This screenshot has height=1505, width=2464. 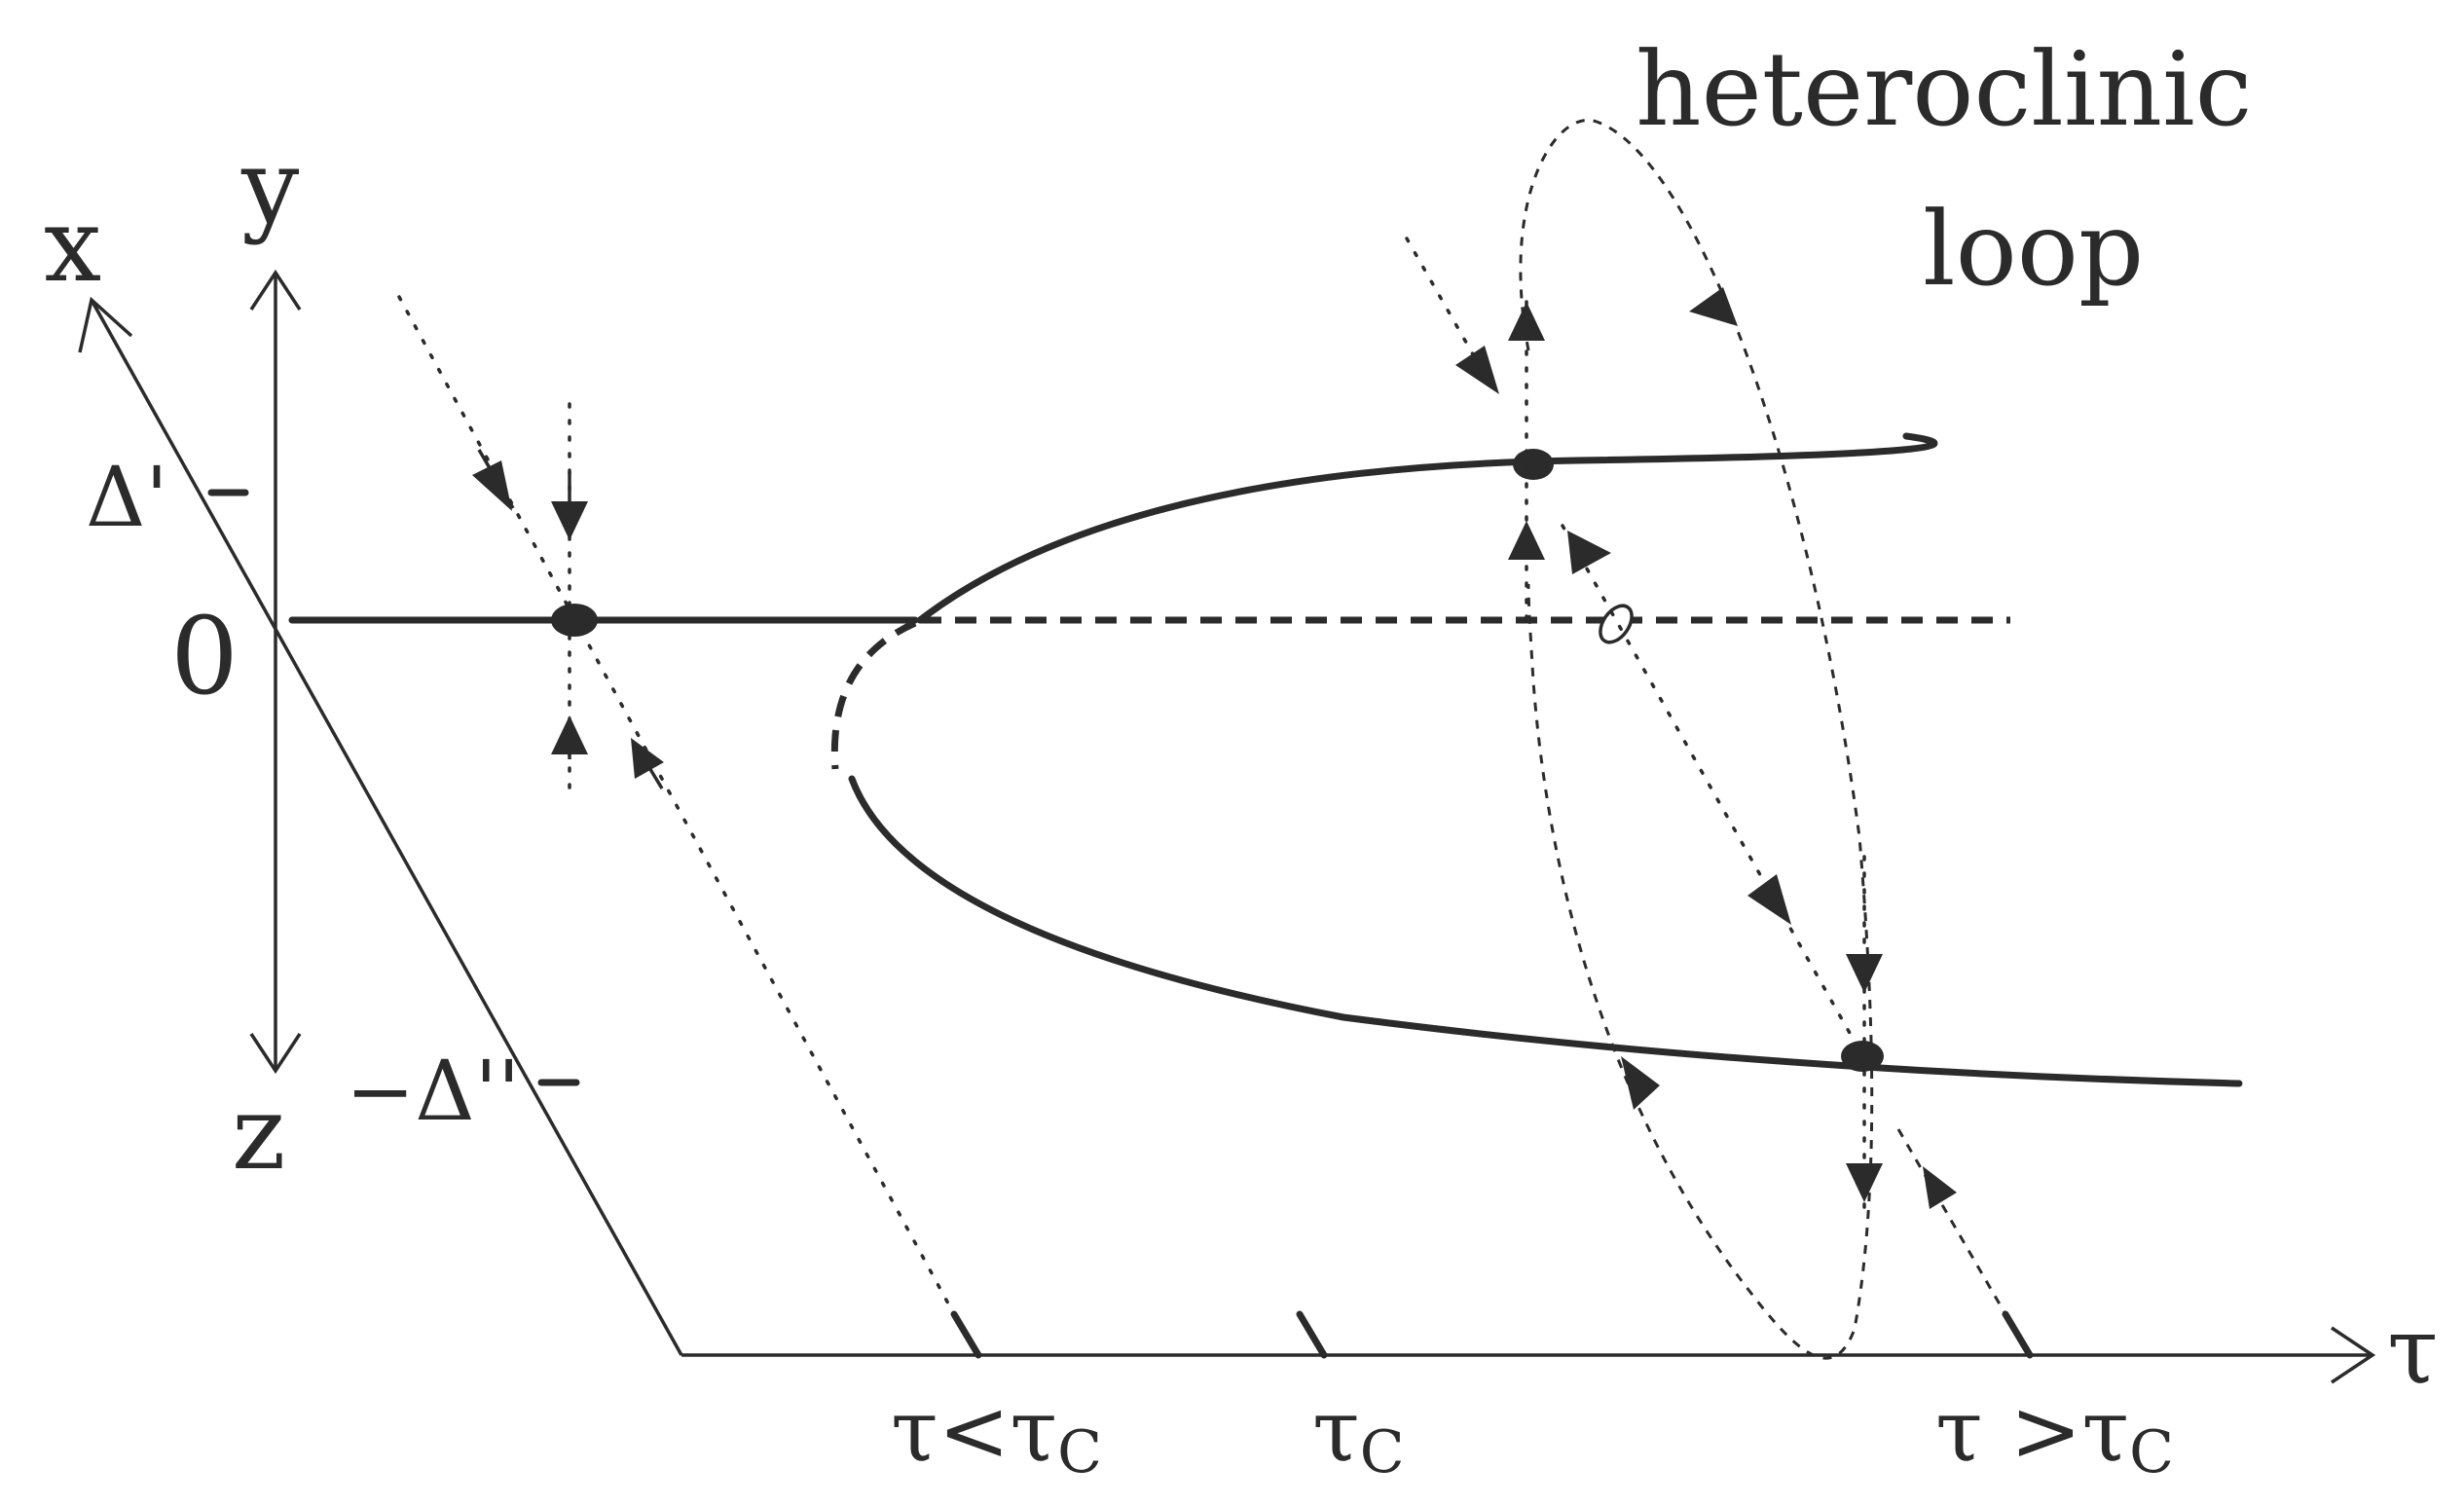 What do you see at coordinates (275, 290) in the screenshot?
I see `y-axis-arrowhead` at bounding box center [275, 290].